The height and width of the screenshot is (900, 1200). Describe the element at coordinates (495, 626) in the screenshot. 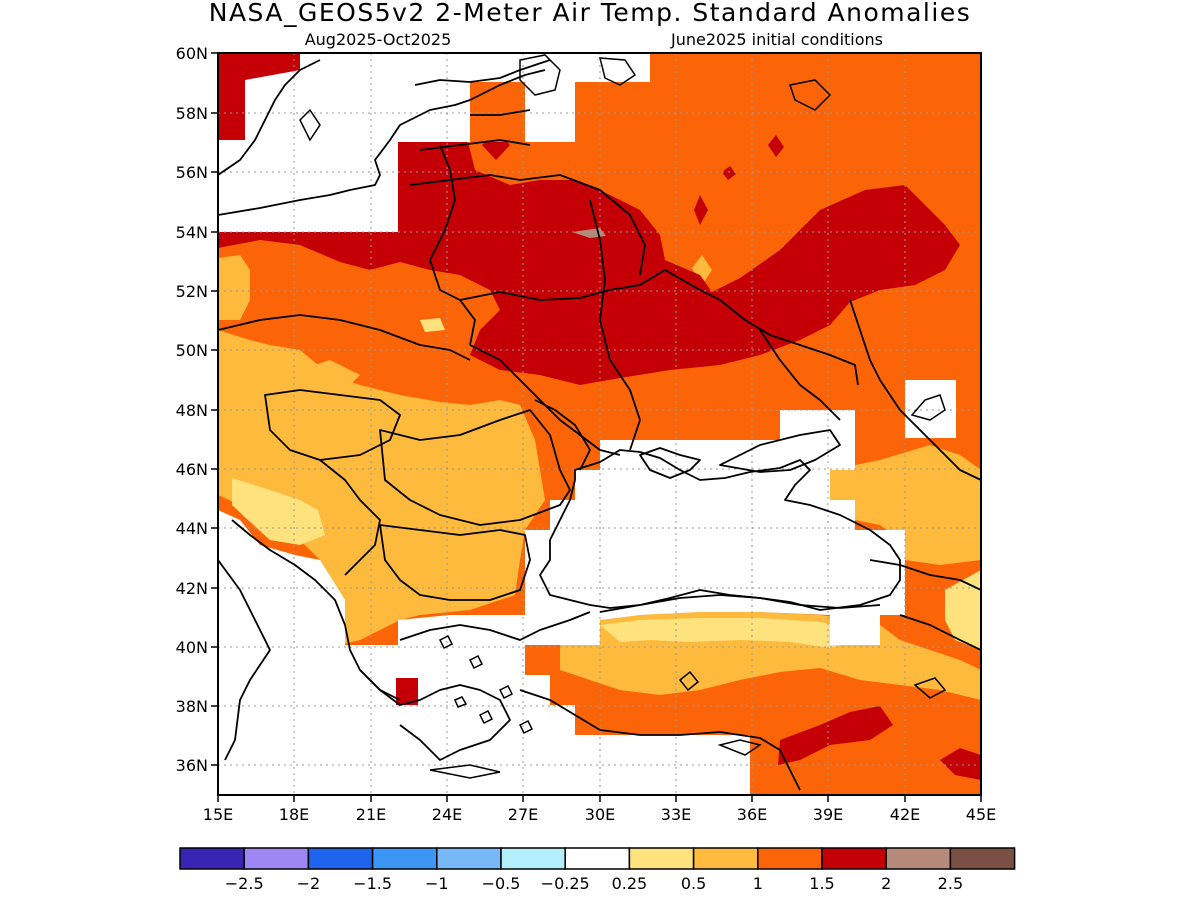

I see `aegean-north-coast` at that location.